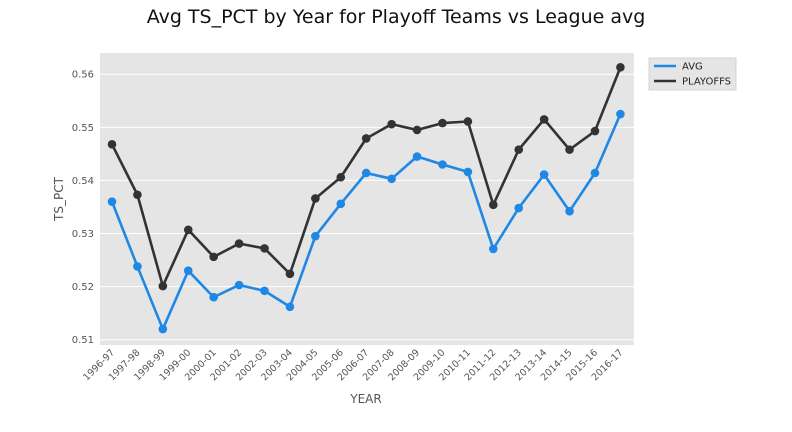  What do you see at coordinates (59, 199) in the screenshot?
I see `y-axis-label: TS_PCT` at bounding box center [59, 199].